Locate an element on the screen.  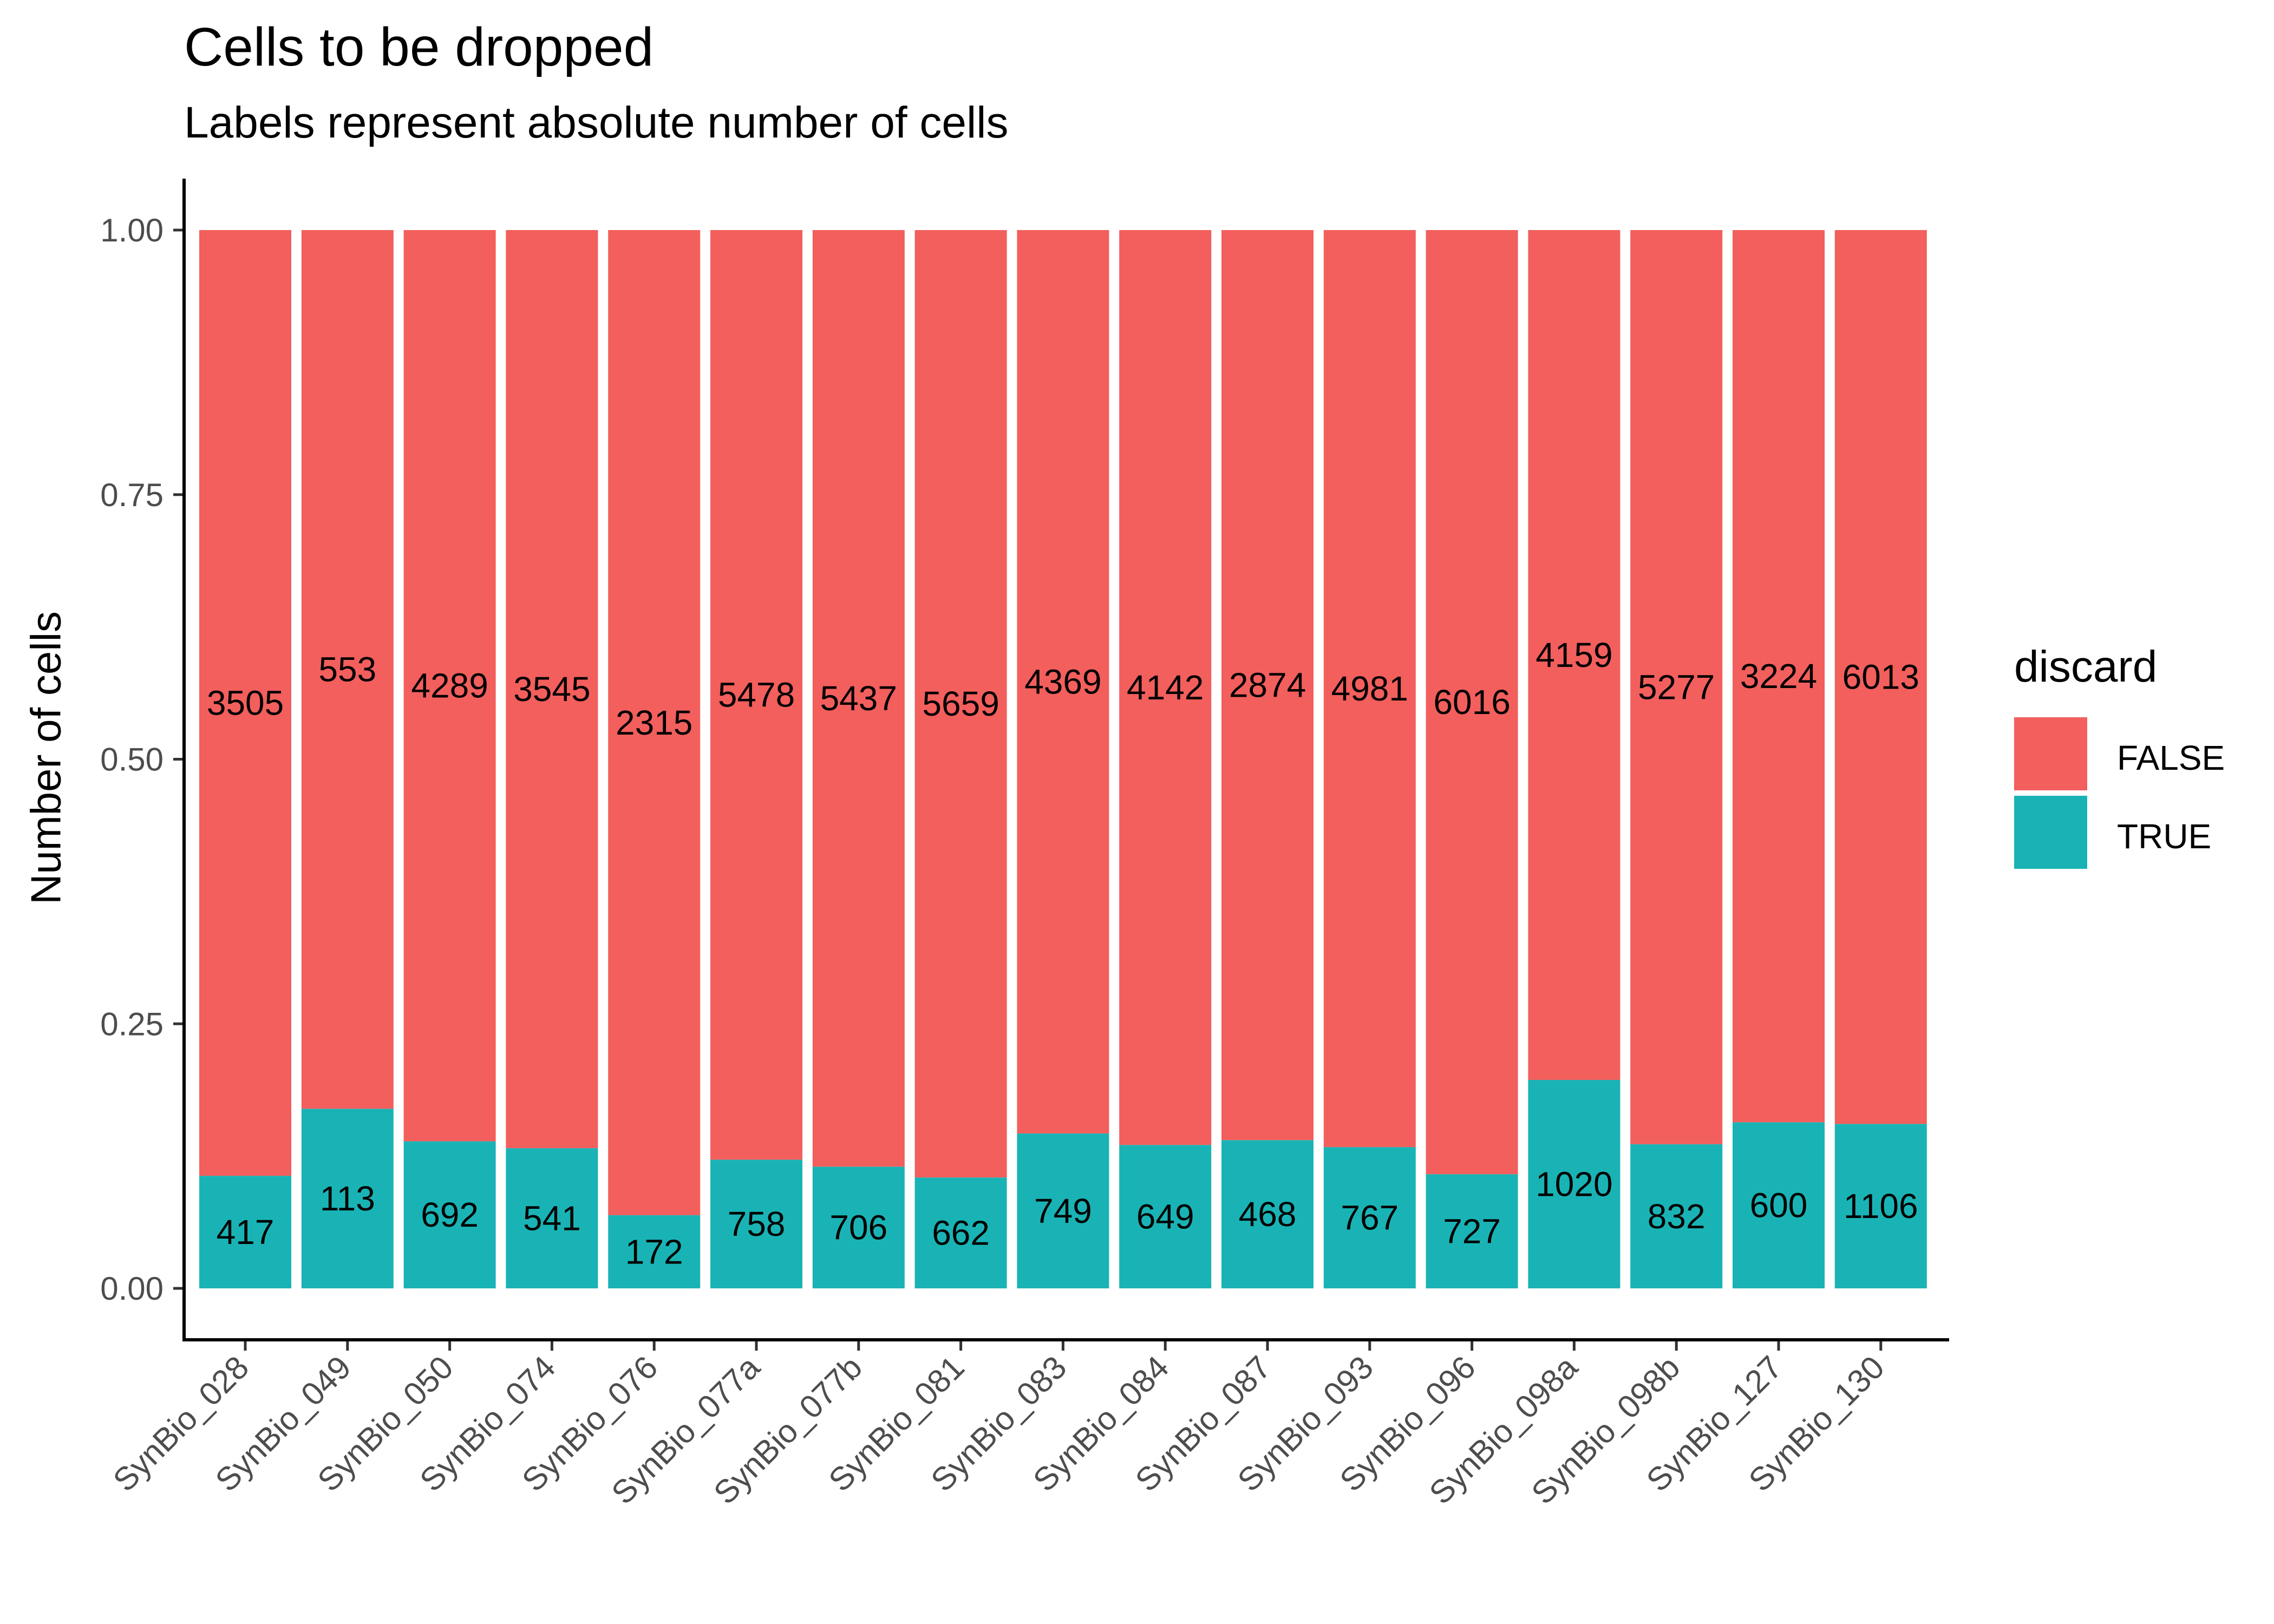
data-label-true-SynBio_083: 749 is located at coordinates (1063, 1210).